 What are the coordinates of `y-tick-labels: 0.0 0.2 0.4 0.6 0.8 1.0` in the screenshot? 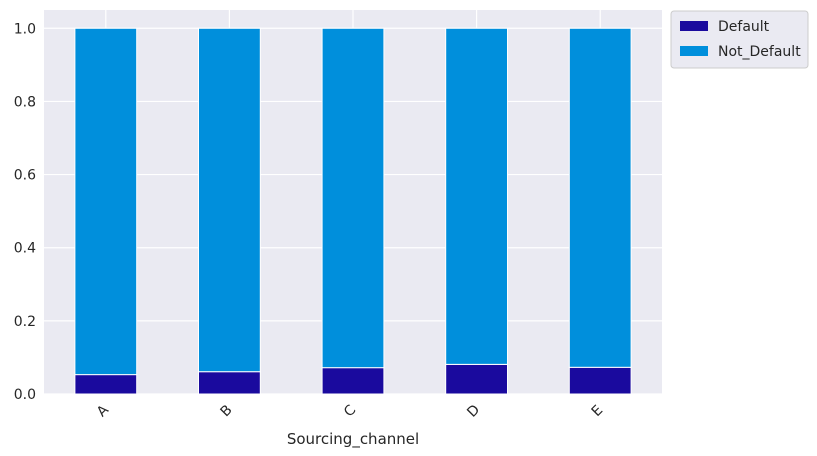 It's located at (25, 212).